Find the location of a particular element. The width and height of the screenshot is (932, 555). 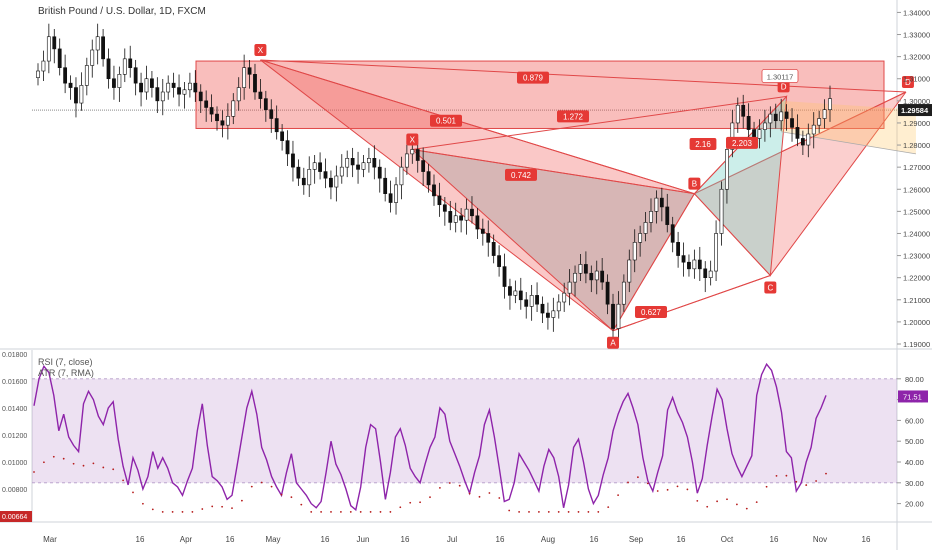

point-c-label-bg is located at coordinates (770, 287).